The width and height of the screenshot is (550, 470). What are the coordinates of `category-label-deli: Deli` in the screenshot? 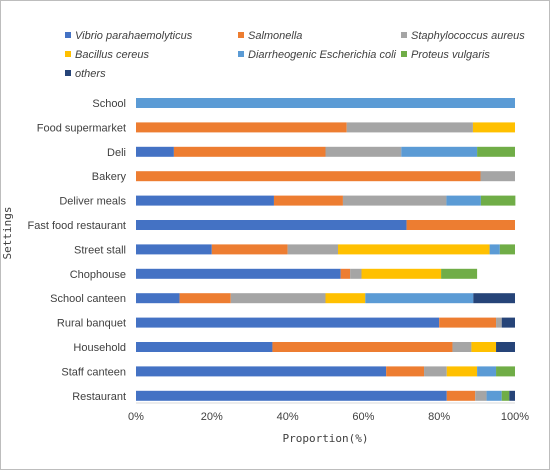 It's located at (116, 153).